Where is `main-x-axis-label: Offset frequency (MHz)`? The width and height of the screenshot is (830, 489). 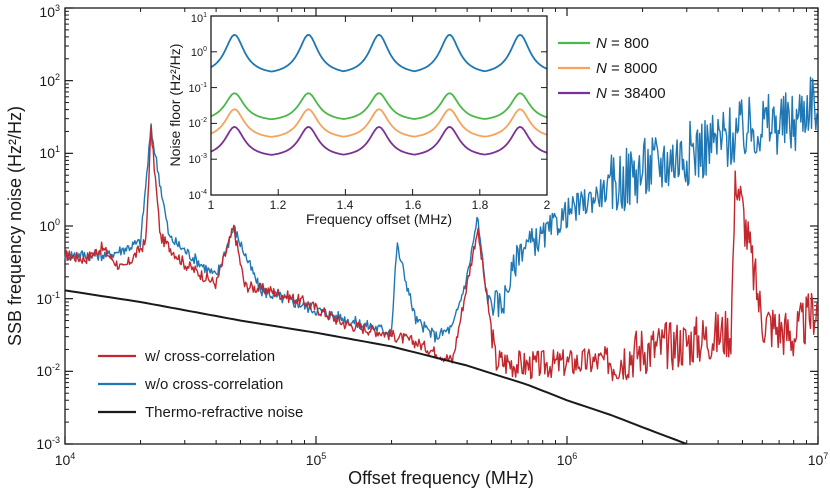
main-x-axis-label: Offset frequency (MHz) is located at coordinates (441, 478).